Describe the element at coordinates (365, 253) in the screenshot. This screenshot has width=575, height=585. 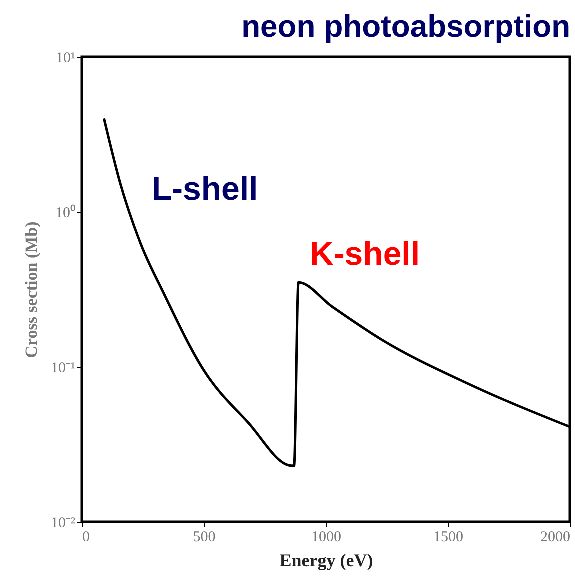
I see `annotation: K-shell` at that location.